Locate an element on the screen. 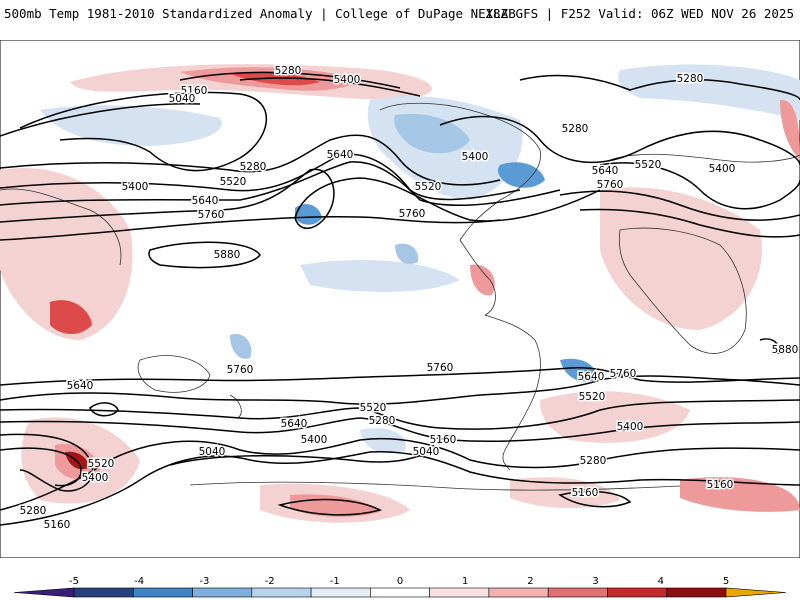  contour-5640-europe is located at coordinates (679, 205).